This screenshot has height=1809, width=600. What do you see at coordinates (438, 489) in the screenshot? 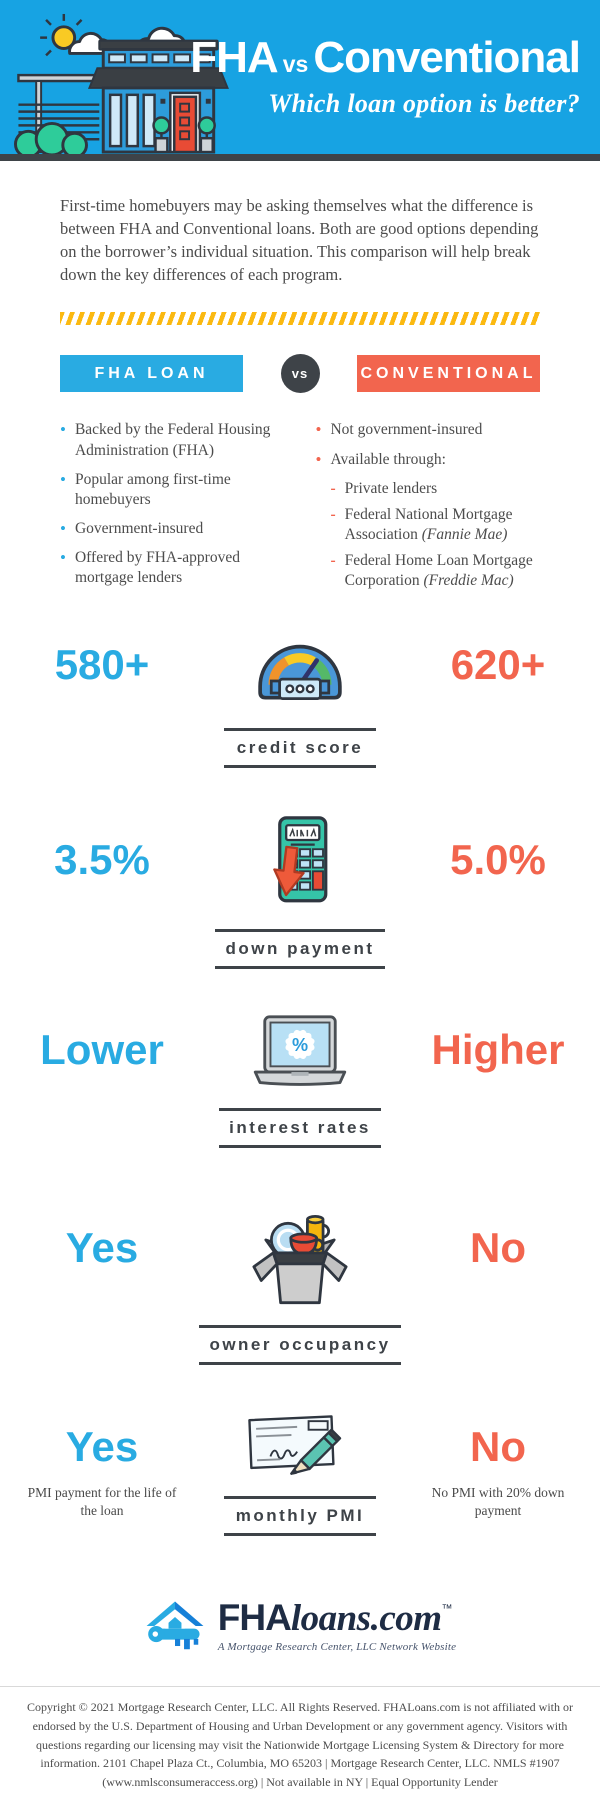
I see `list-sub-item: Private lenders` at bounding box center [438, 489].